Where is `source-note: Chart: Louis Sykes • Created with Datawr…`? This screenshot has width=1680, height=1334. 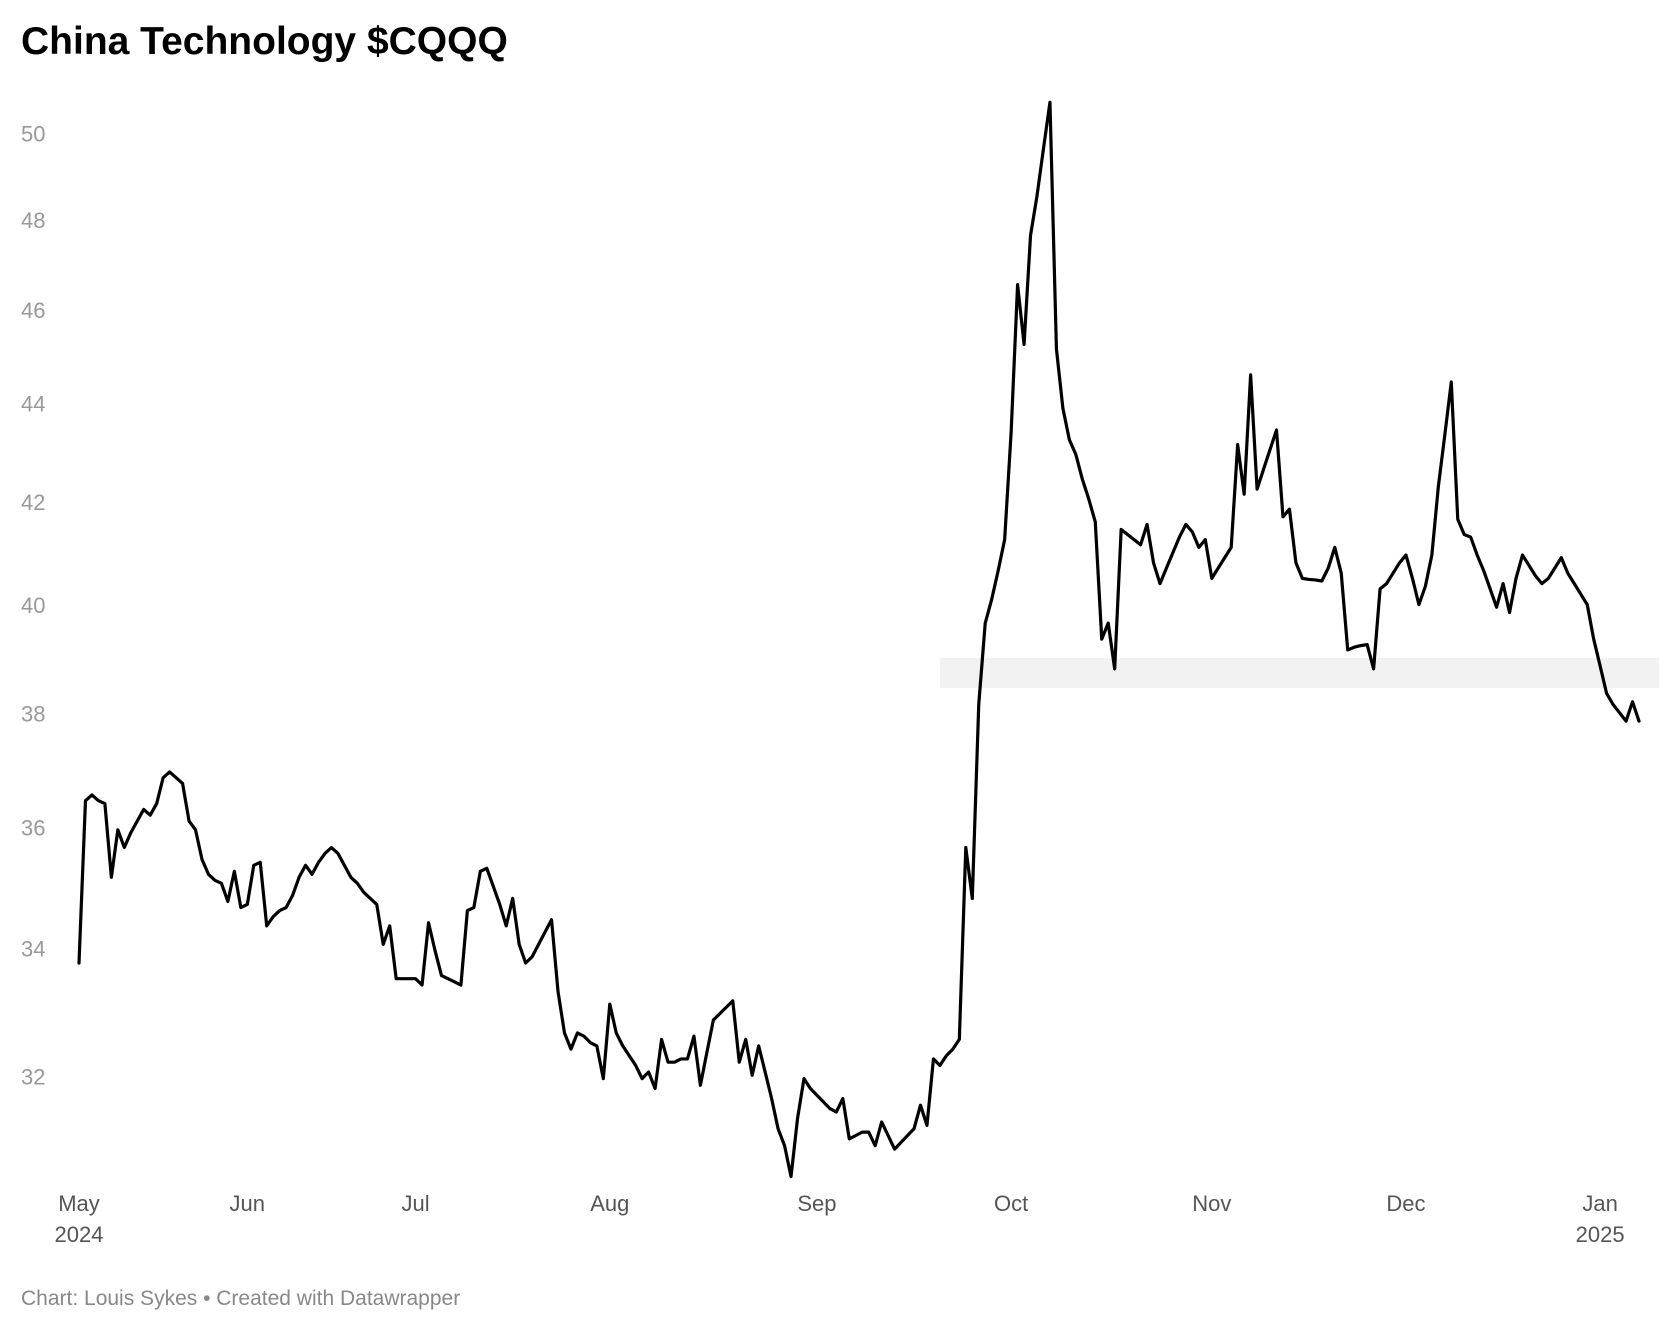 source-note: Chart: Louis Sykes • Created with Datawr… is located at coordinates (241, 1298).